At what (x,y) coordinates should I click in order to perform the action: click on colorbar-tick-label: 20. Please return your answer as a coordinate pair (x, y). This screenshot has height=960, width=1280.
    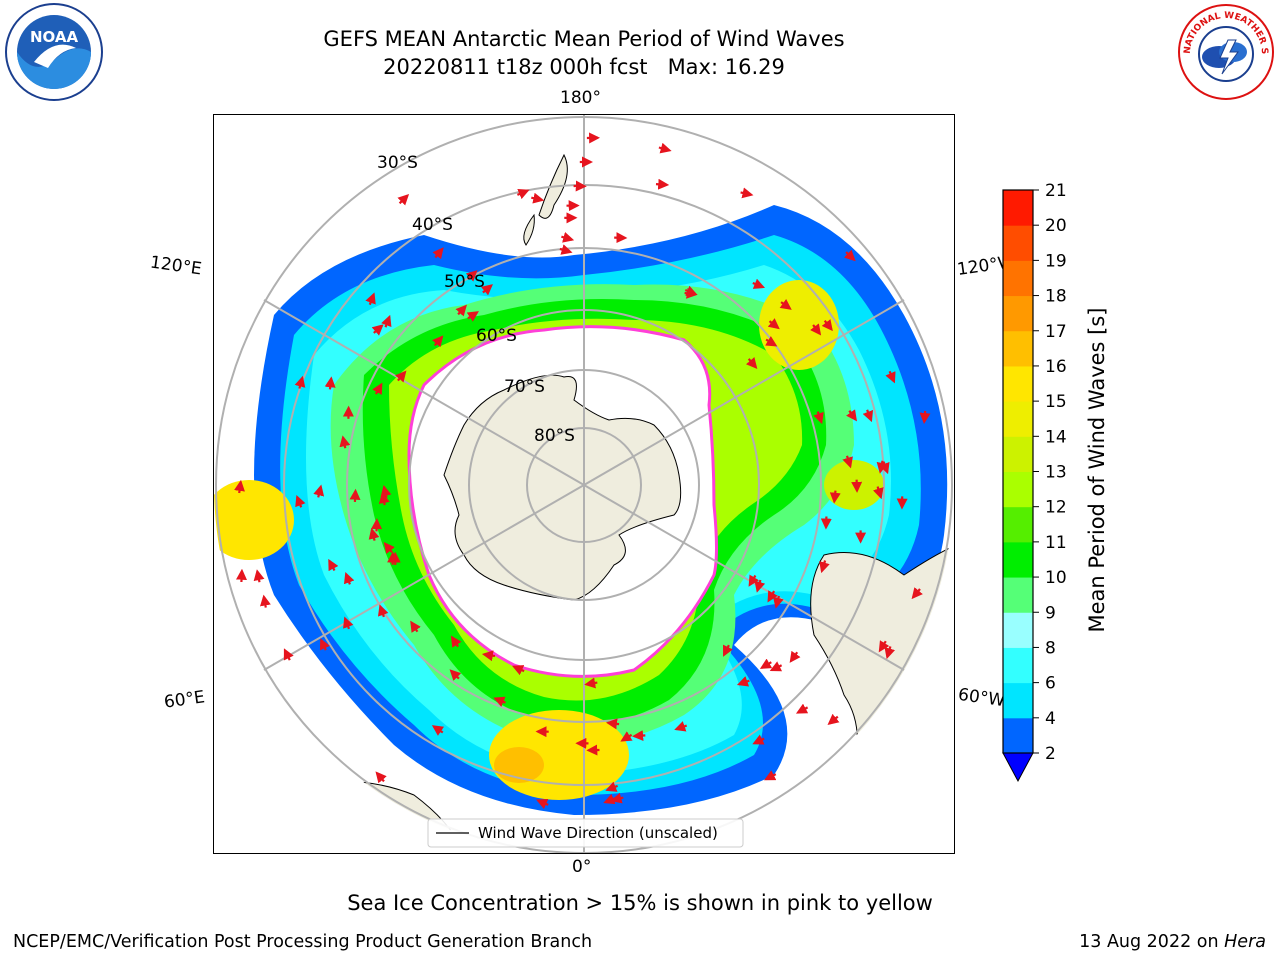
    Looking at the image, I should click on (1056, 226).